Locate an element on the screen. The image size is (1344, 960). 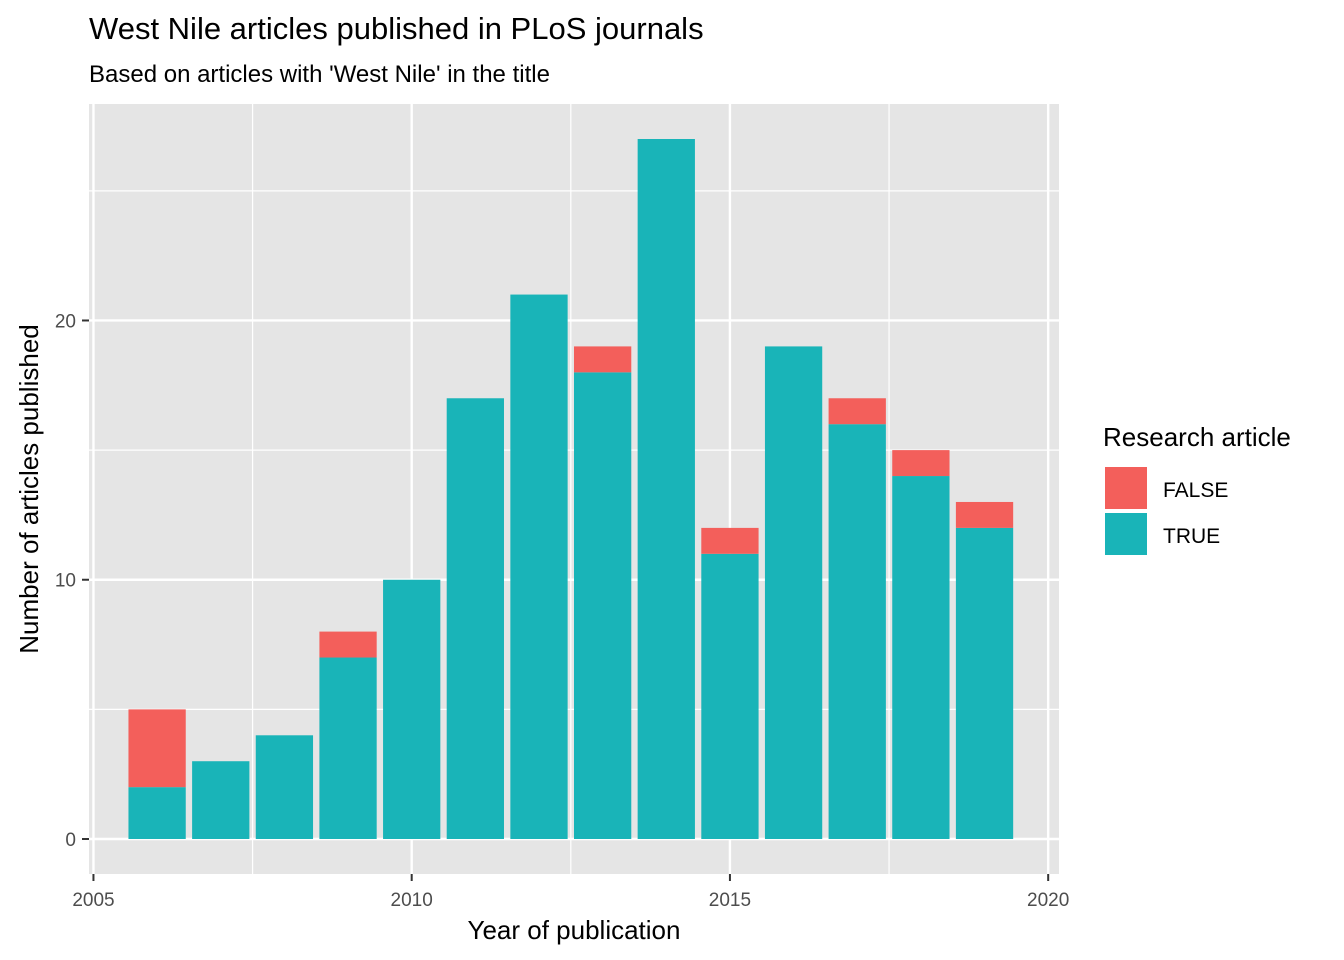
bar-false-2009 is located at coordinates (348, 644).